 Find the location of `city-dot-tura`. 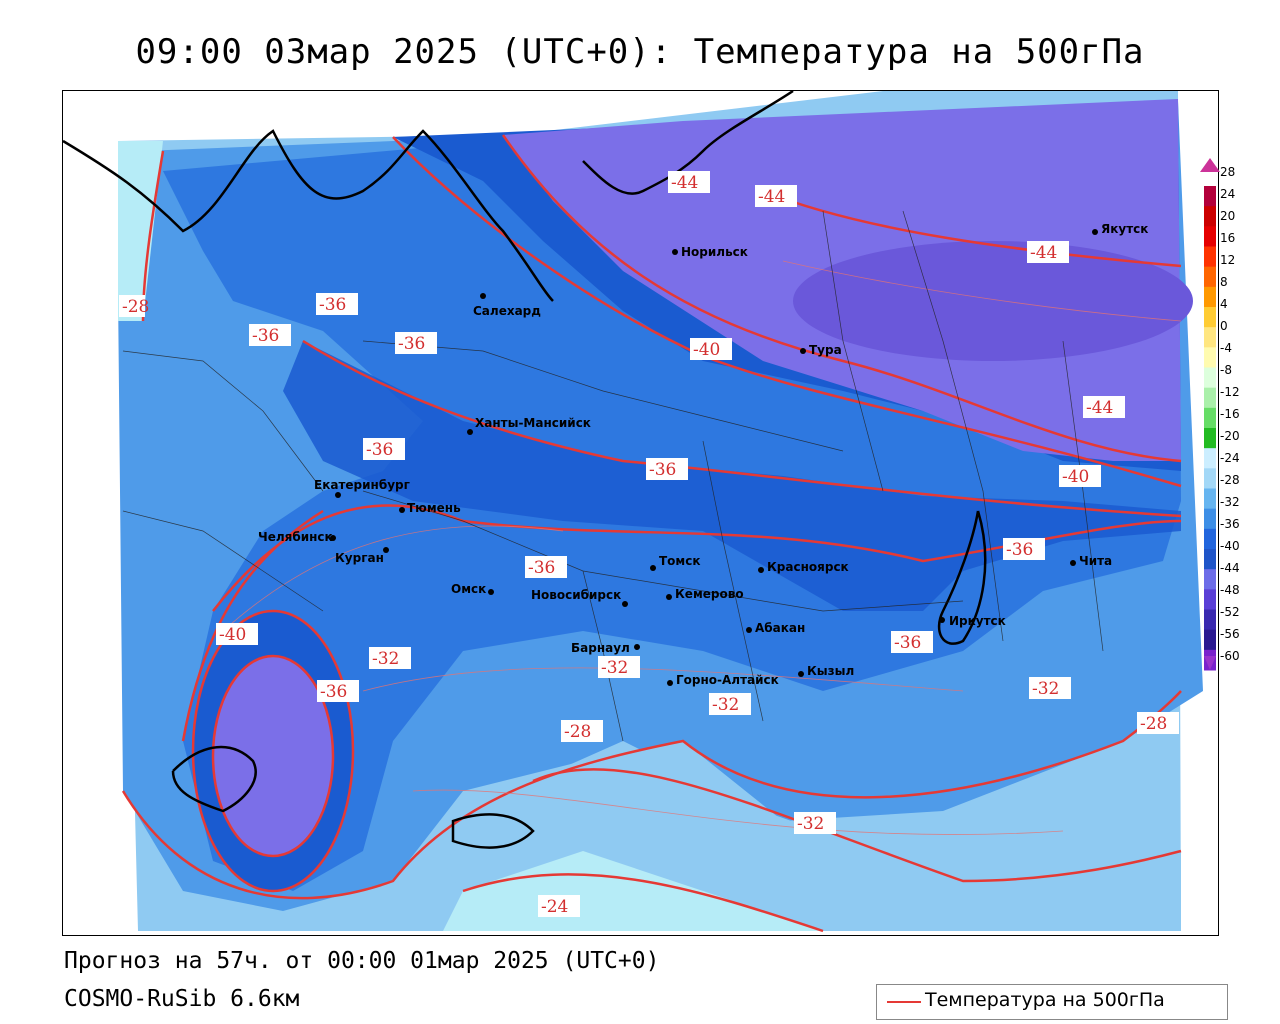

city-dot-tura is located at coordinates (803, 351).